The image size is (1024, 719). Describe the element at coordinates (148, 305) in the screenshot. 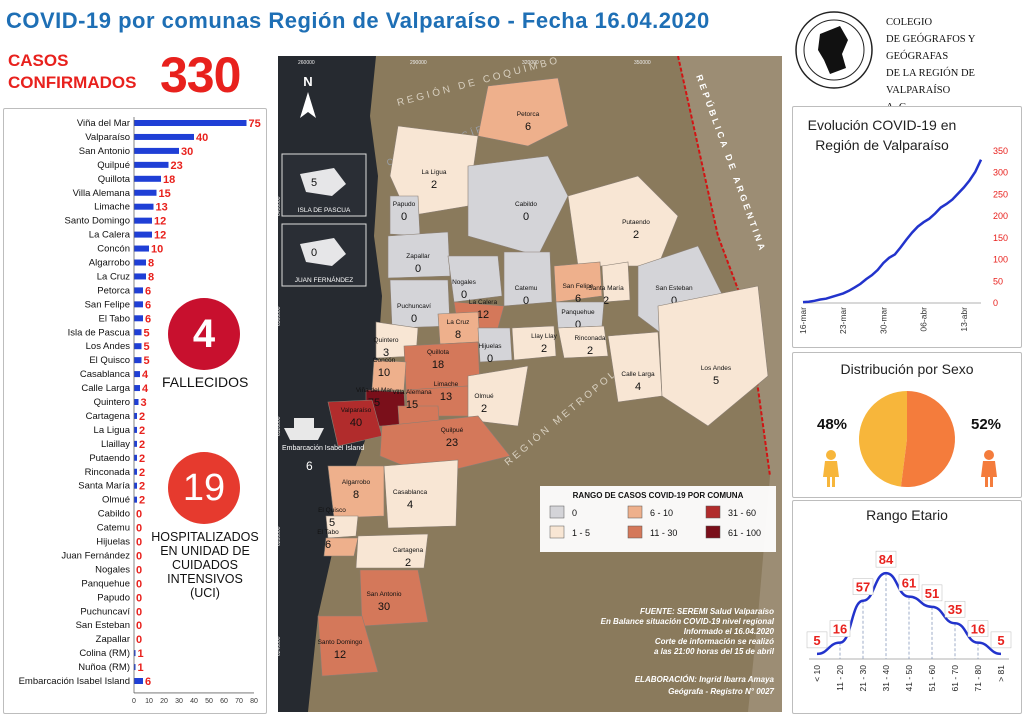

I see `bar-value-label: 6` at that location.